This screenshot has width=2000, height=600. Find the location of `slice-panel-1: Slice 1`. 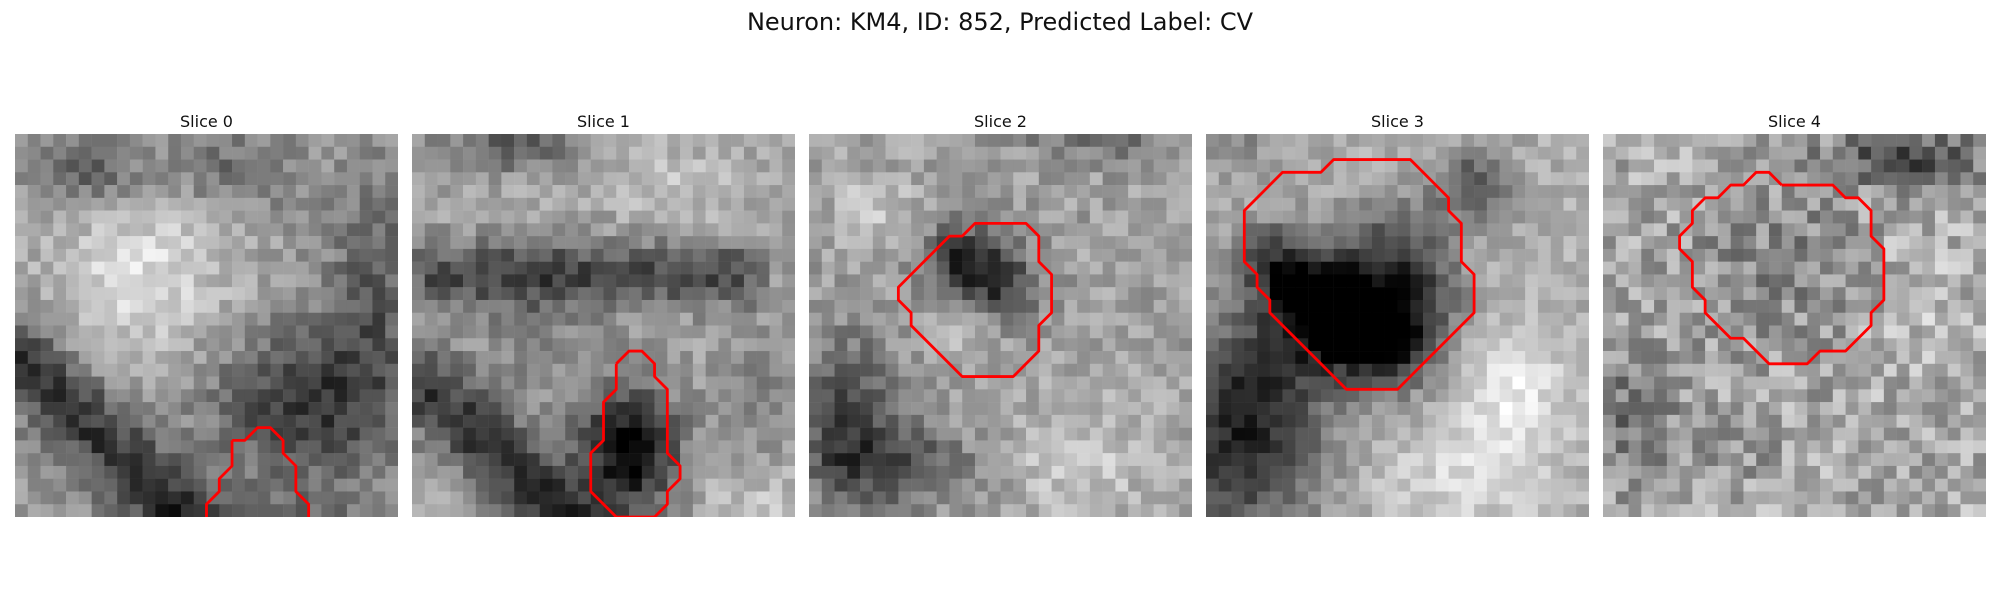

slice-panel-1: Slice 1 is located at coordinates (603, 313).